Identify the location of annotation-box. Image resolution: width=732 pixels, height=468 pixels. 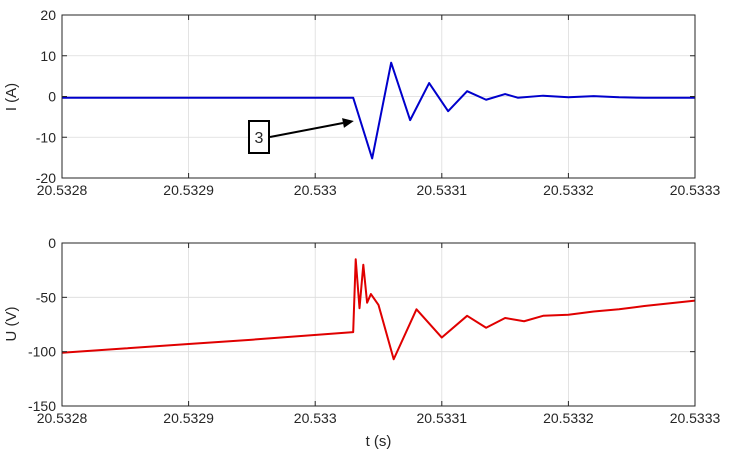
(259, 137).